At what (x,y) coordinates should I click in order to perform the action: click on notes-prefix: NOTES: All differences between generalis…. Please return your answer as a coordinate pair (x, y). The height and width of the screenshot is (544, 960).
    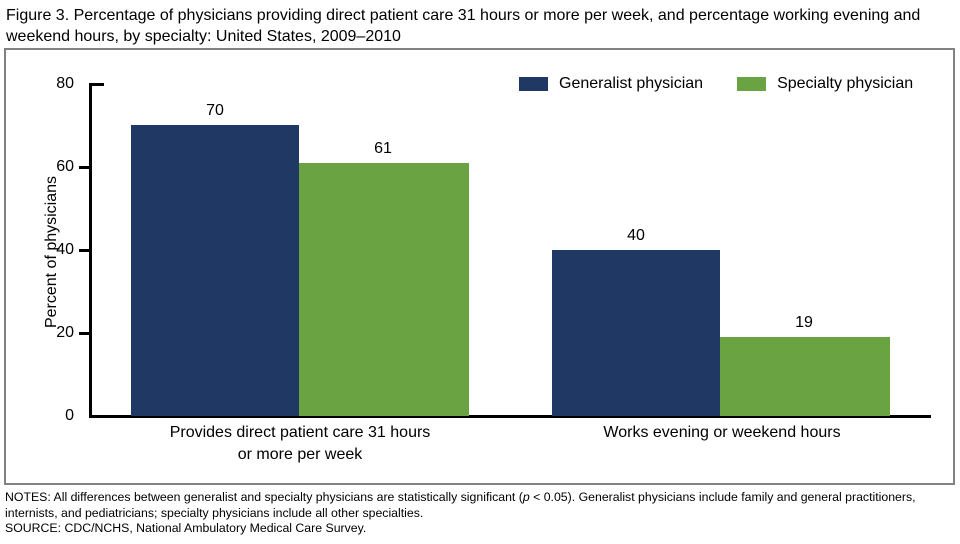
    Looking at the image, I should click on (264, 497).